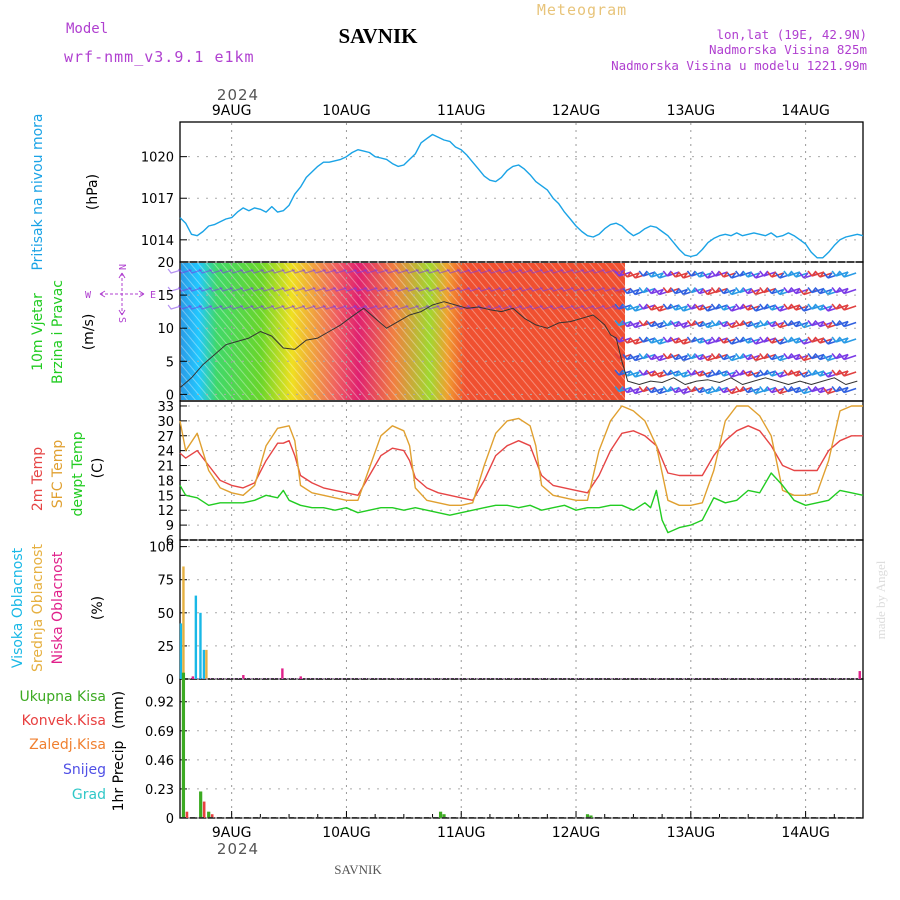 The height and width of the screenshot is (900, 900). What do you see at coordinates (880, 599) in the screenshot?
I see `credit-watermark: made by Angel` at bounding box center [880, 599].